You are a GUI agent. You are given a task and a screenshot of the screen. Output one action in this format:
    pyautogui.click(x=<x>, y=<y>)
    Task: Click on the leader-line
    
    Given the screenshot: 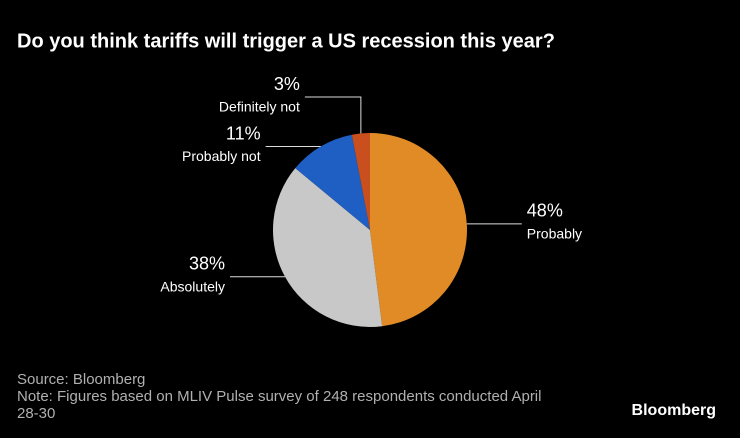 What is the action you would take?
    pyautogui.click(x=333, y=115)
    